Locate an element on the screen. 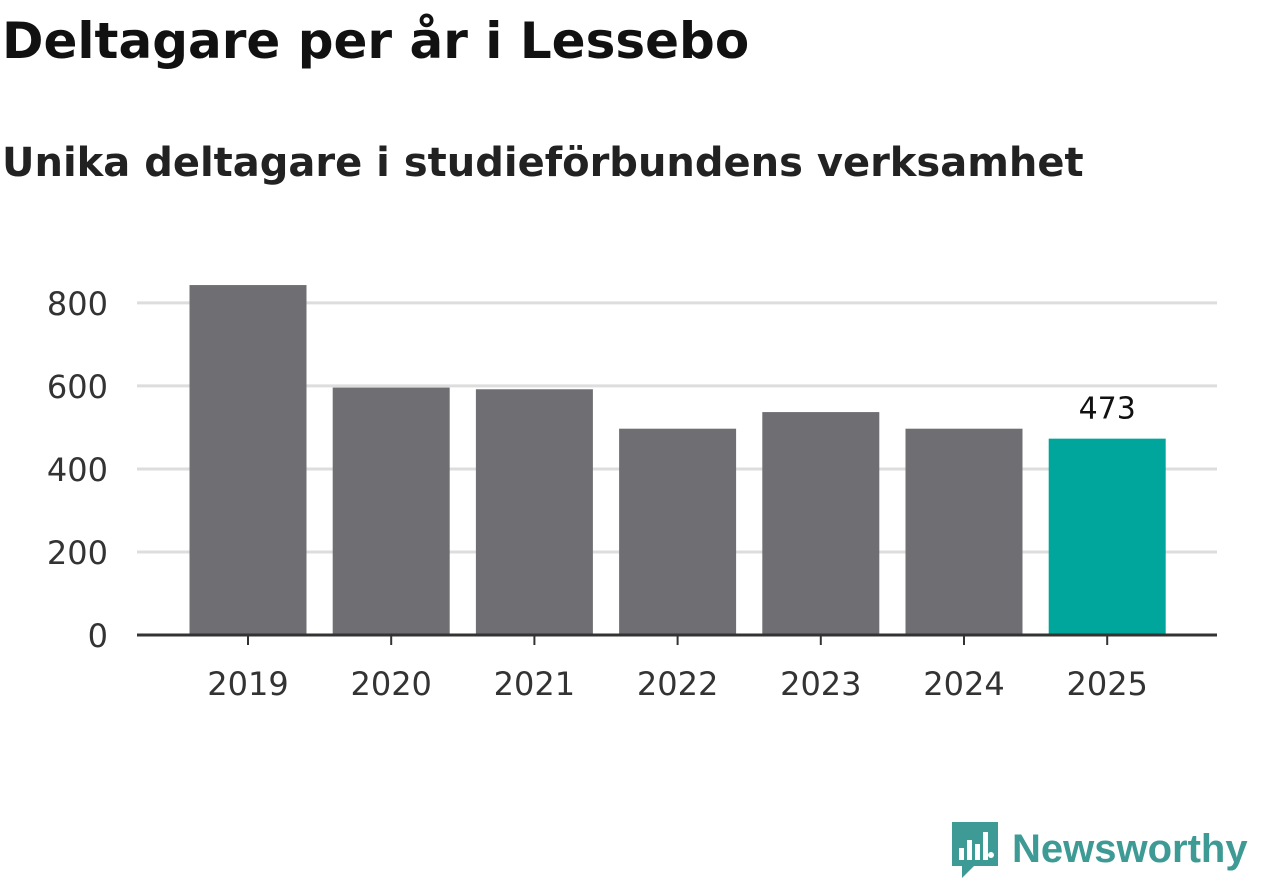 Image resolution: width=1262 pixels, height=880 pixels. bar-2020 is located at coordinates (391, 511).